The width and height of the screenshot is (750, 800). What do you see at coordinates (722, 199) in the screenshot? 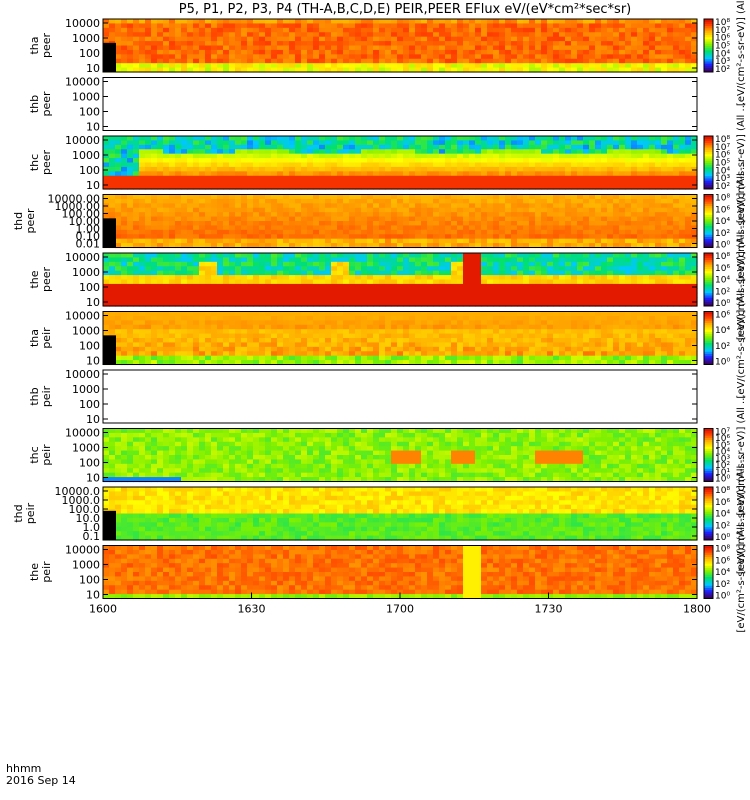
I see `colorbar-tick-label: 10⁸` at bounding box center [722, 199].